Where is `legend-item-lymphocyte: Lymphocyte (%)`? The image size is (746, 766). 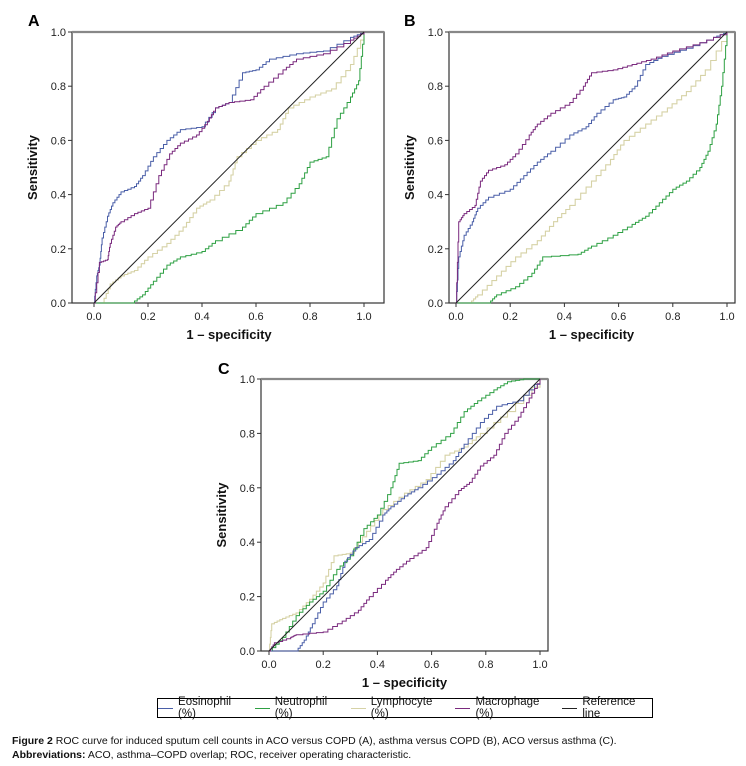
legend-item-lymphocyte: Lymphocyte (%) is located at coordinates (399, 708).